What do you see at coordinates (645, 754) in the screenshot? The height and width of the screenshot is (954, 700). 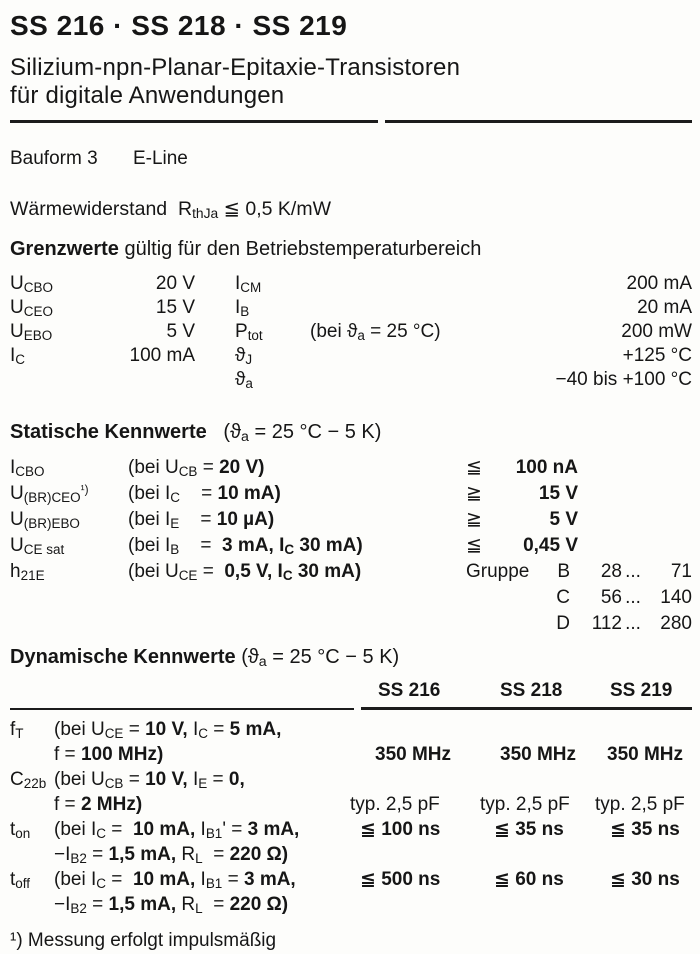 I see `value-cell-ss219: 350 MHz` at bounding box center [645, 754].